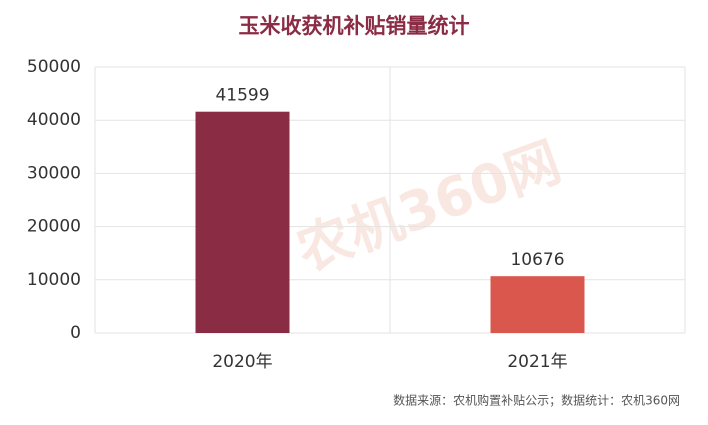 The height and width of the screenshot is (425, 708). What do you see at coordinates (54, 67) in the screenshot?
I see `y-tick-label: 50000` at bounding box center [54, 67].